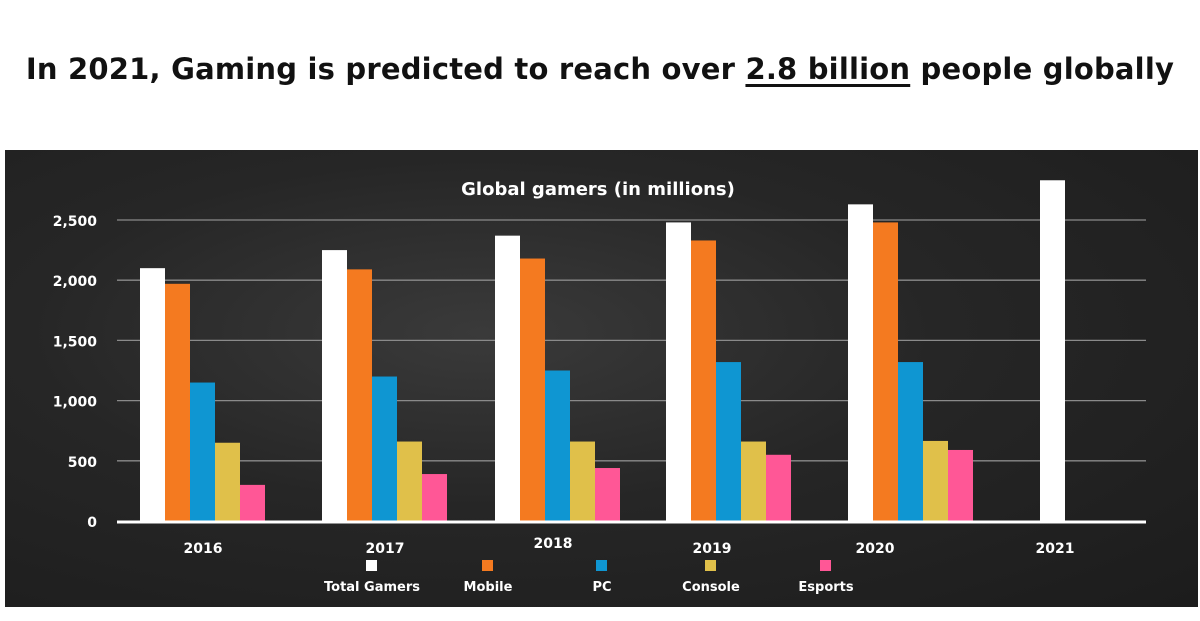  I want to click on bar-total-gamers-2021, so click(1052, 350).